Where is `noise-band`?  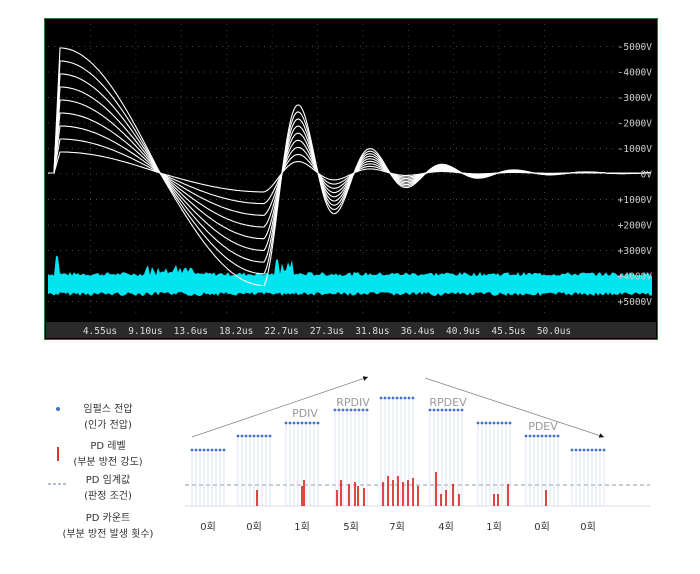 noise-band is located at coordinates (350, 275).